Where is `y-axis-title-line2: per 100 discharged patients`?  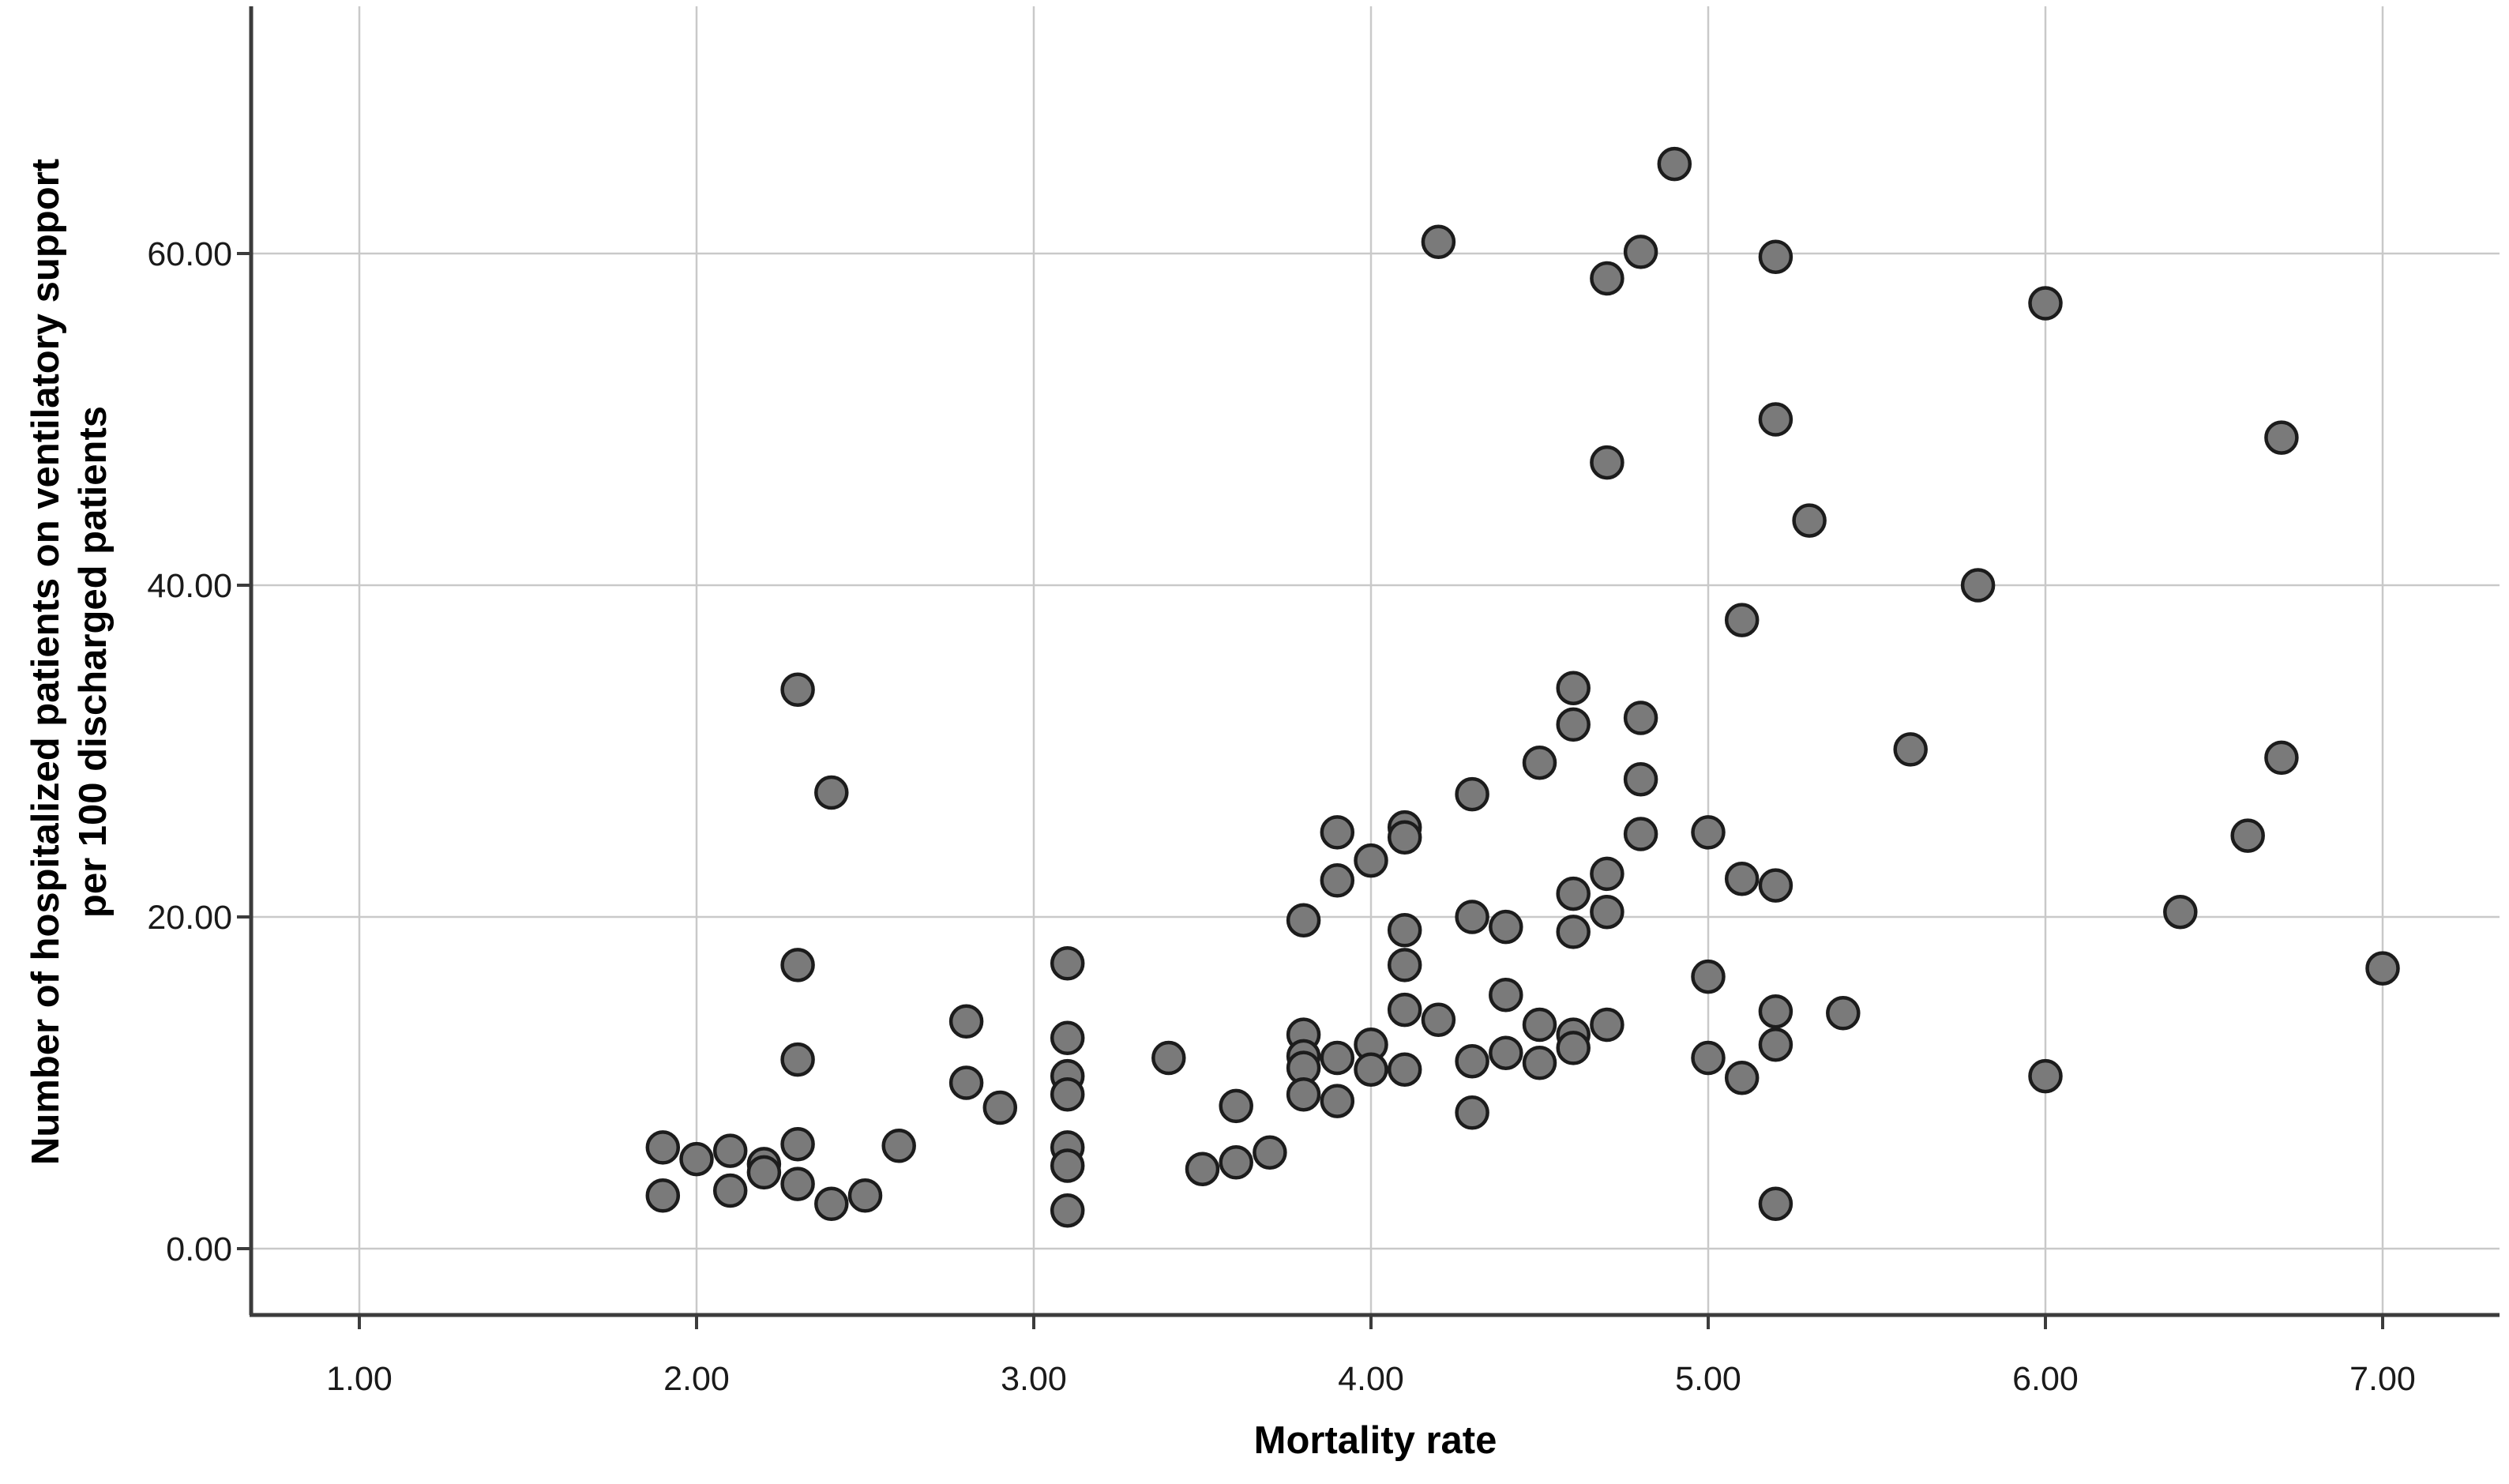 y-axis-title-line2: per 100 discharged patients is located at coordinates (93, 662).